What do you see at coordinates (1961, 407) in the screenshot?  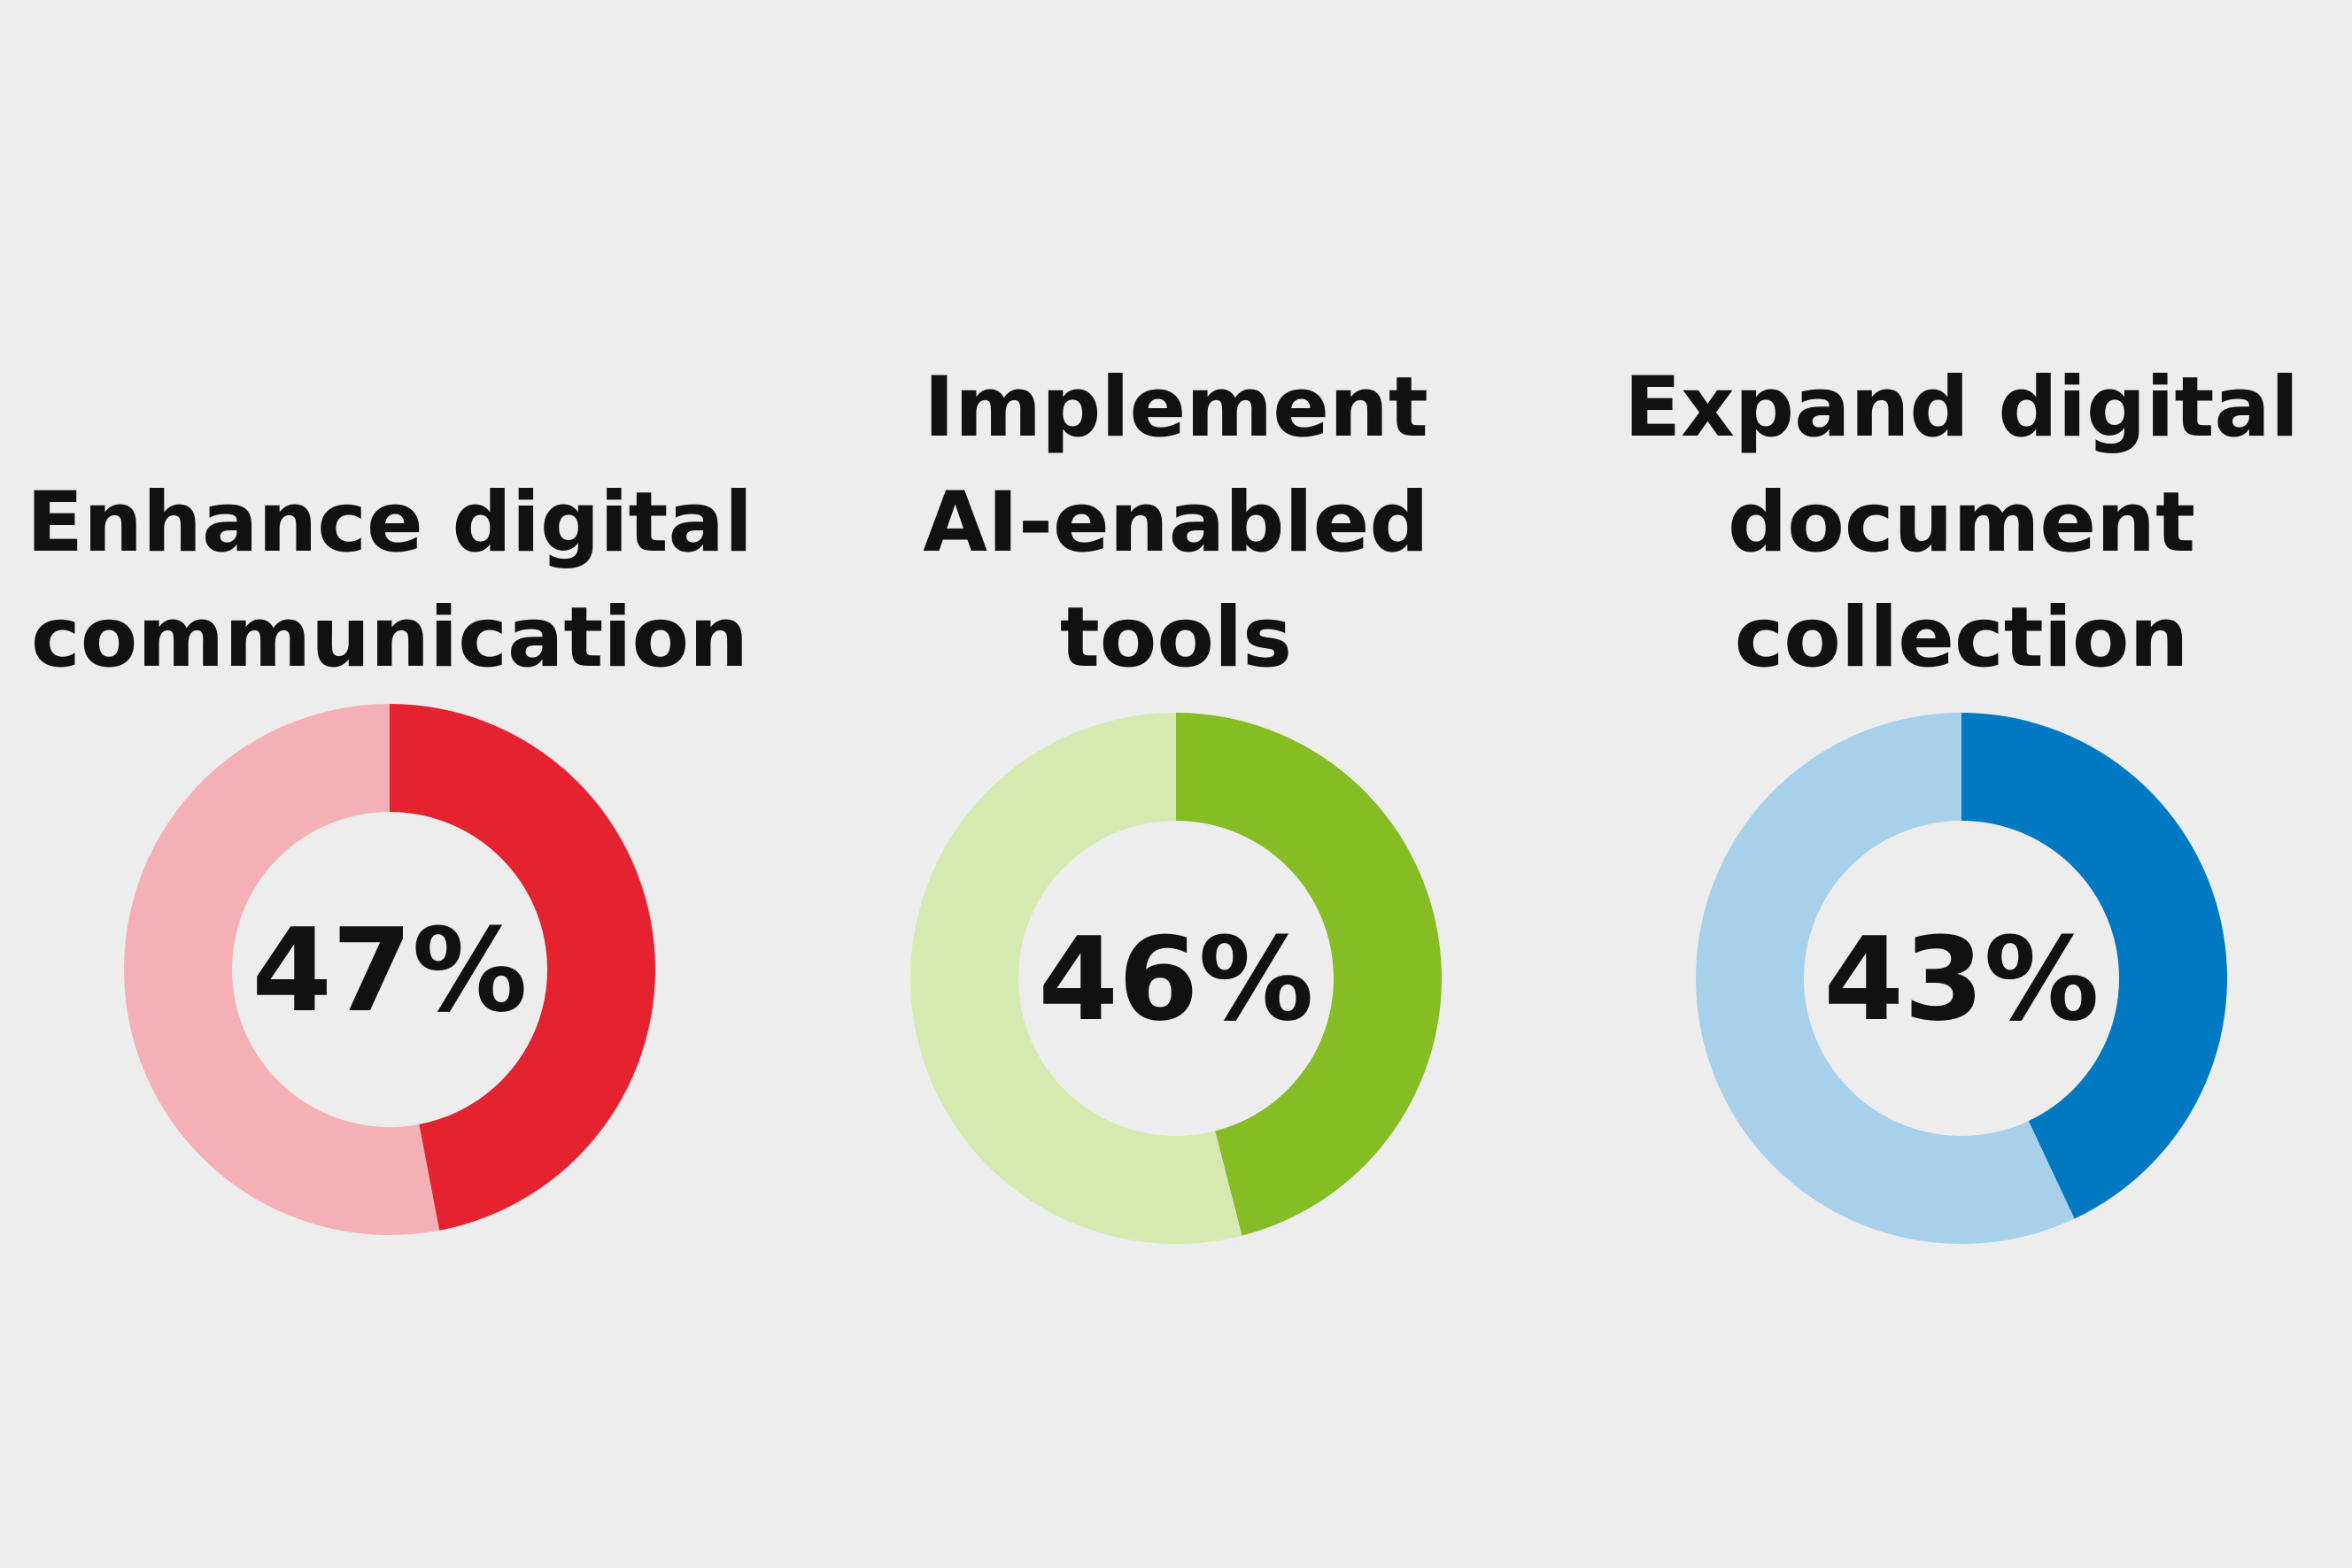 I see `chart-title-line: Expand digital` at bounding box center [1961, 407].